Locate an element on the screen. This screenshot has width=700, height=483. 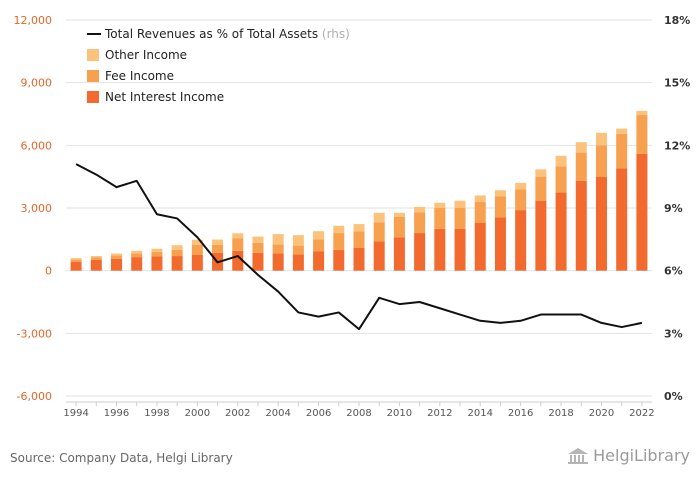
bar-fee-income-2013 is located at coordinates (460, 218).